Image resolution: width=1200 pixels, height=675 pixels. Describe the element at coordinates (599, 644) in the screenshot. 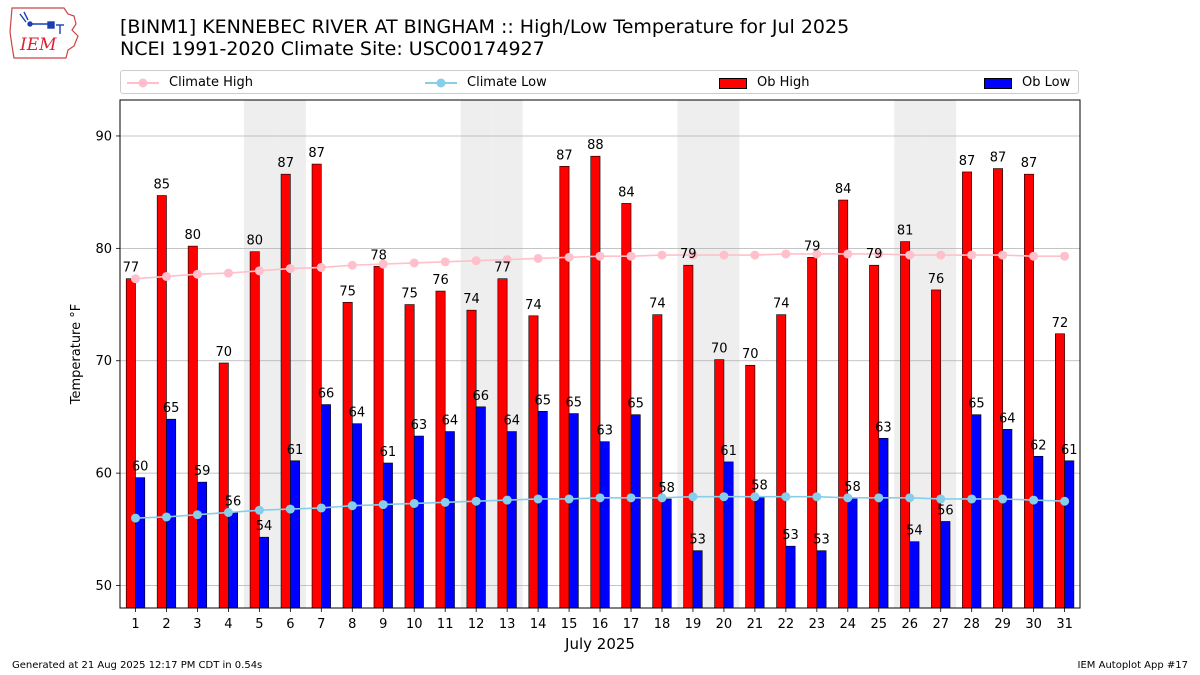

I see `x-axis-label: July 2025` at that location.